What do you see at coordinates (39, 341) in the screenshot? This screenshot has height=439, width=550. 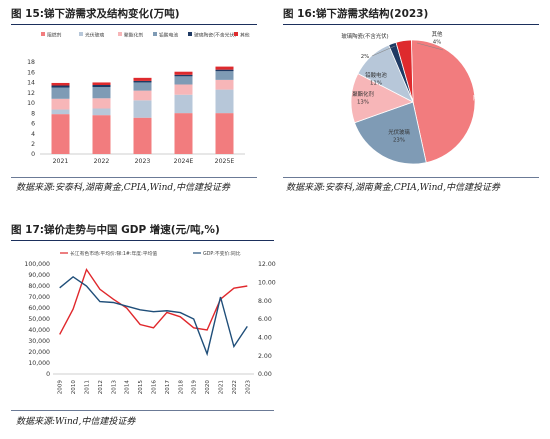 I see `fig17-left-tick-label: 30,000` at bounding box center [39, 341].